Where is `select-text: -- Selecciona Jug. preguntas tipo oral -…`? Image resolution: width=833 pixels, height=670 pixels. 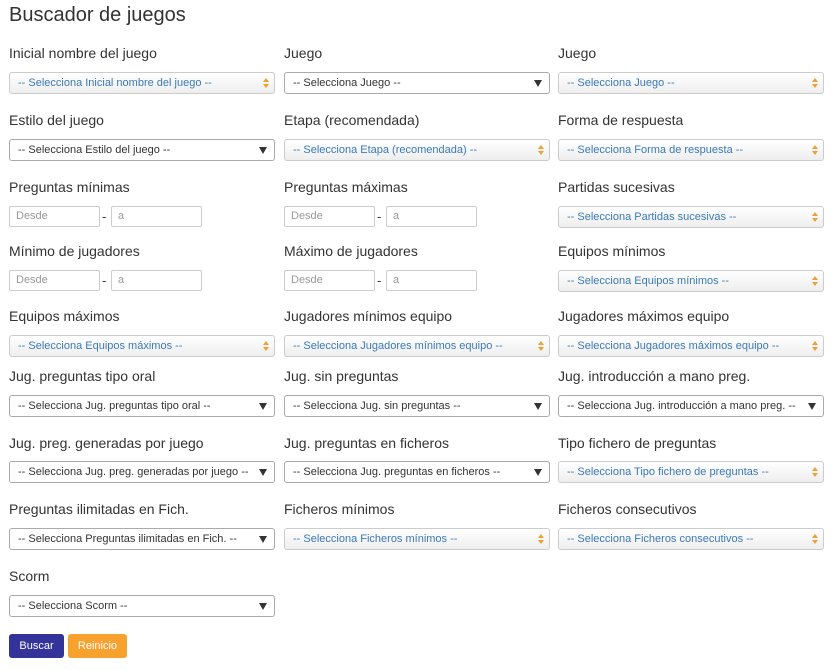
select-text: -- Selecciona Jug. preguntas tipo oral -… is located at coordinates (114, 406).